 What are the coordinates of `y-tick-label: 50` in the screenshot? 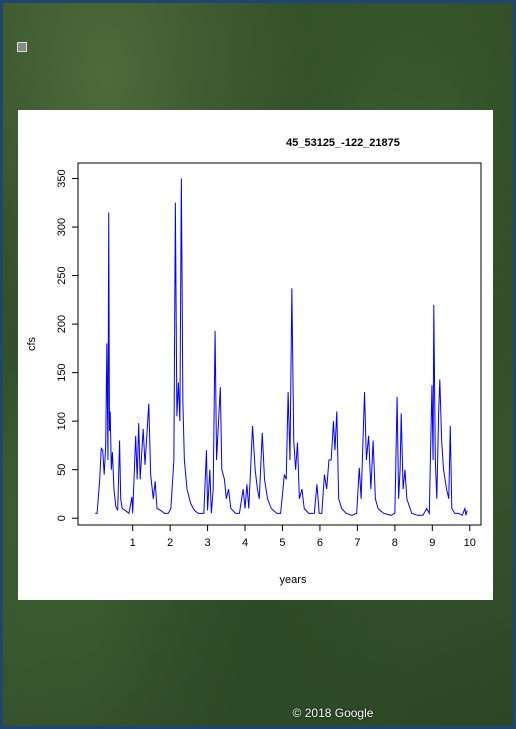 It's located at (62, 470).